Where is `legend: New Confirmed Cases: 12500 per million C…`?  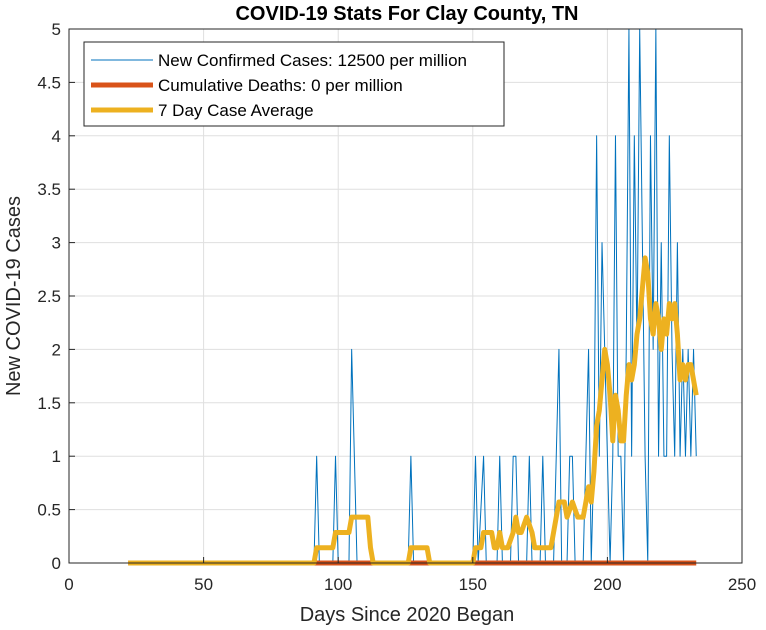
legend: New Confirmed Cases: 12500 per million C… is located at coordinates (294, 84).